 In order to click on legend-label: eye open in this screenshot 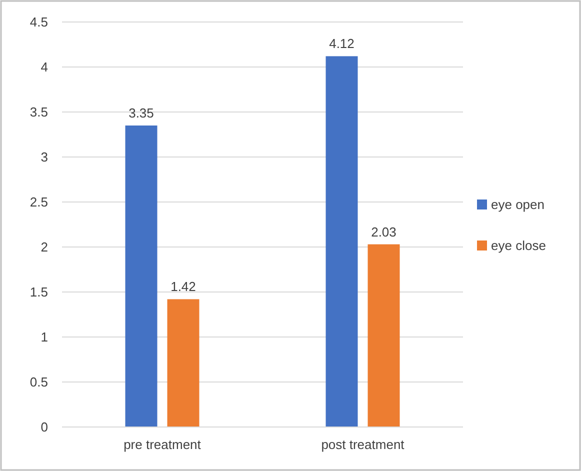, I will do `click(517, 204)`.